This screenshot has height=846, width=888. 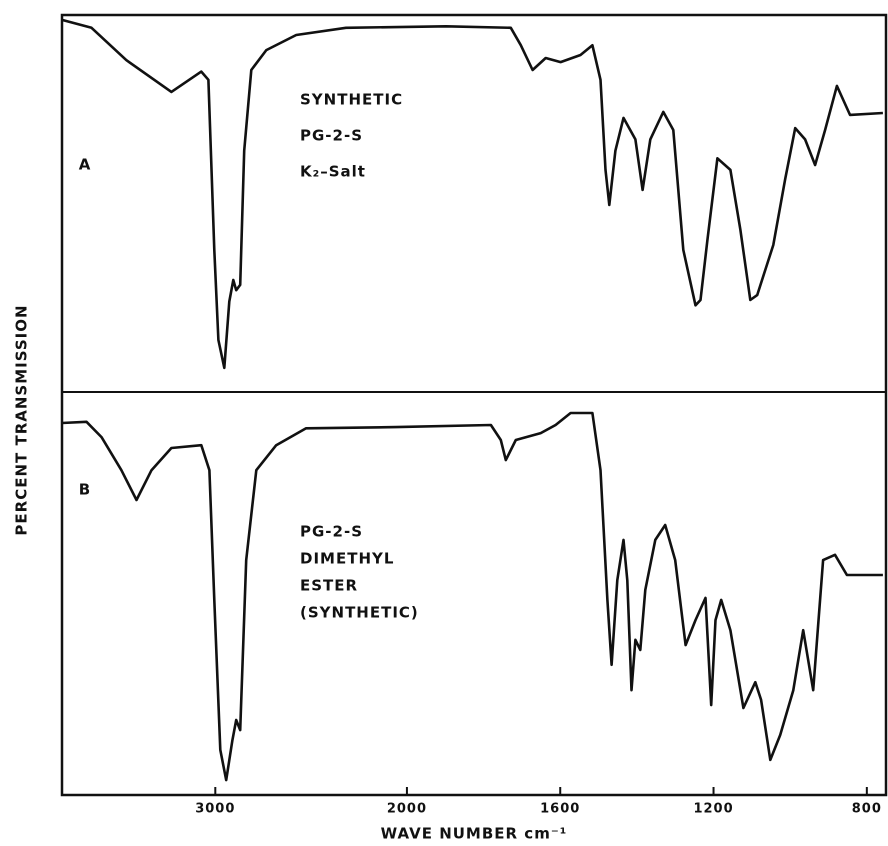 What do you see at coordinates (713, 809) in the screenshot?
I see `x-tick-label: 1200` at bounding box center [713, 809].